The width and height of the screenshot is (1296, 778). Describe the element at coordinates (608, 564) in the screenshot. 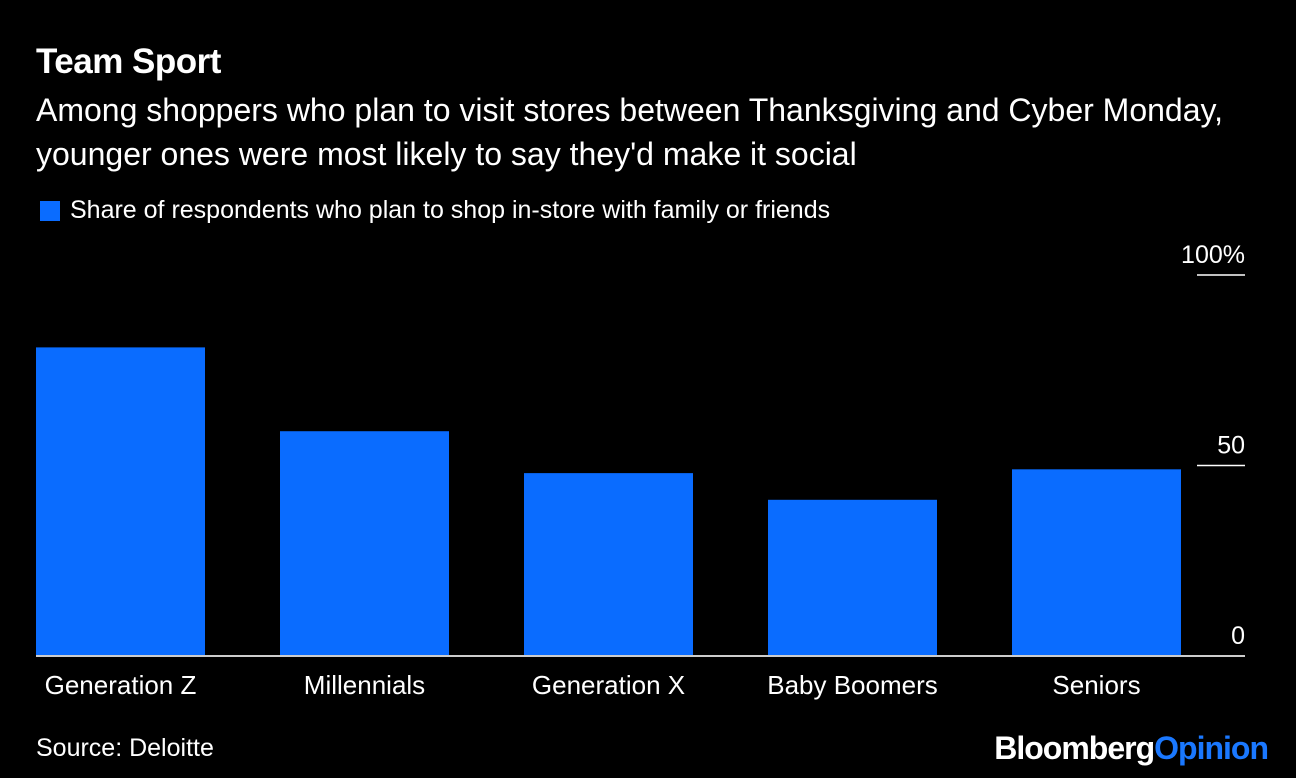

I see `bar-generation-x` at that location.